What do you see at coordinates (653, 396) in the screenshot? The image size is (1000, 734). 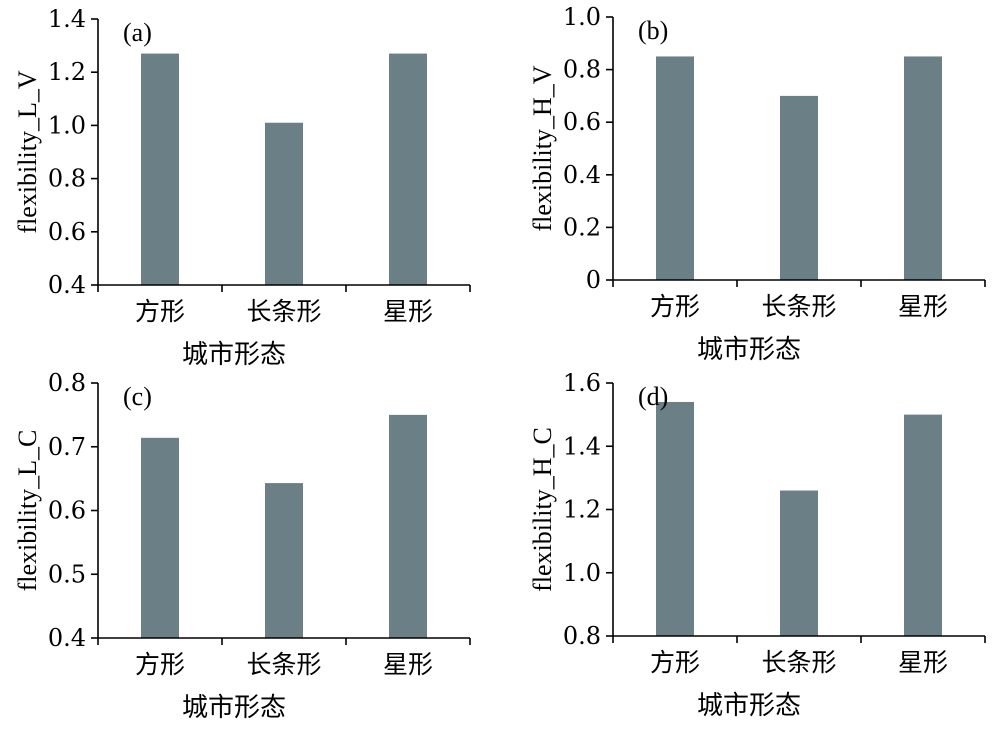 I see `panel-label: (d)` at bounding box center [653, 396].